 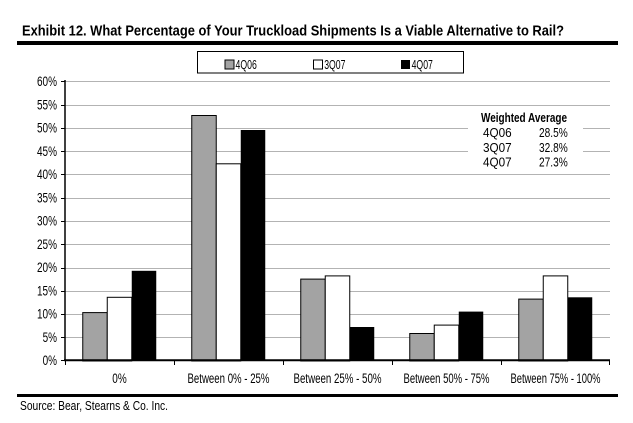 I want to click on svg-text:Source: Bear, Stearns & Co. In: Source: Bear, Stearns & Co. Inc., so click(x=94, y=405).